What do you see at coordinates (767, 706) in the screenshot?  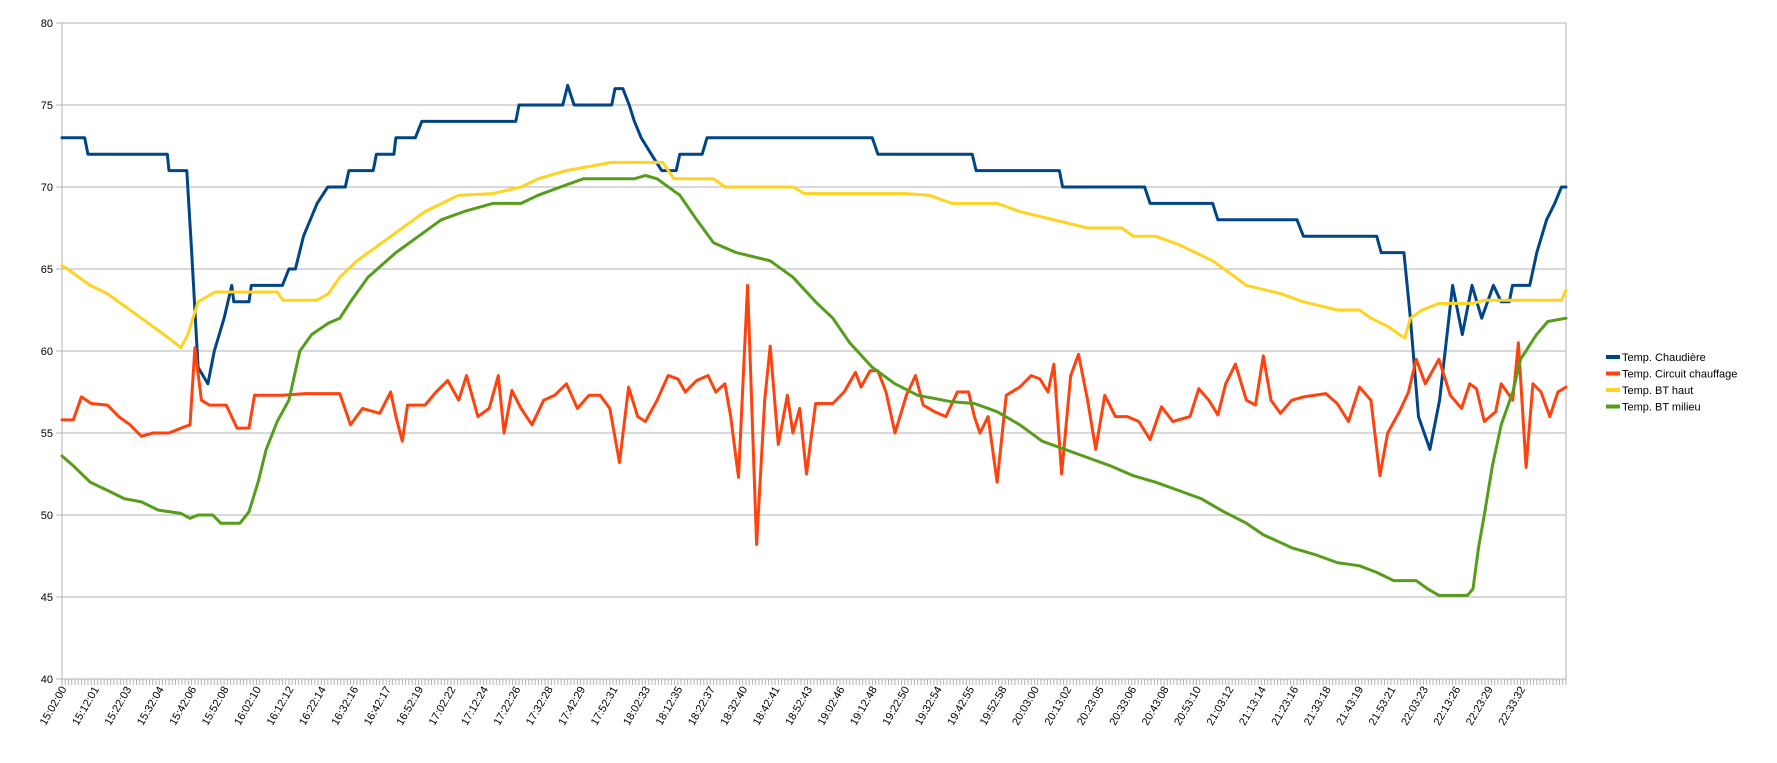 I see `x-tick-label: 18:42:41` at bounding box center [767, 706].